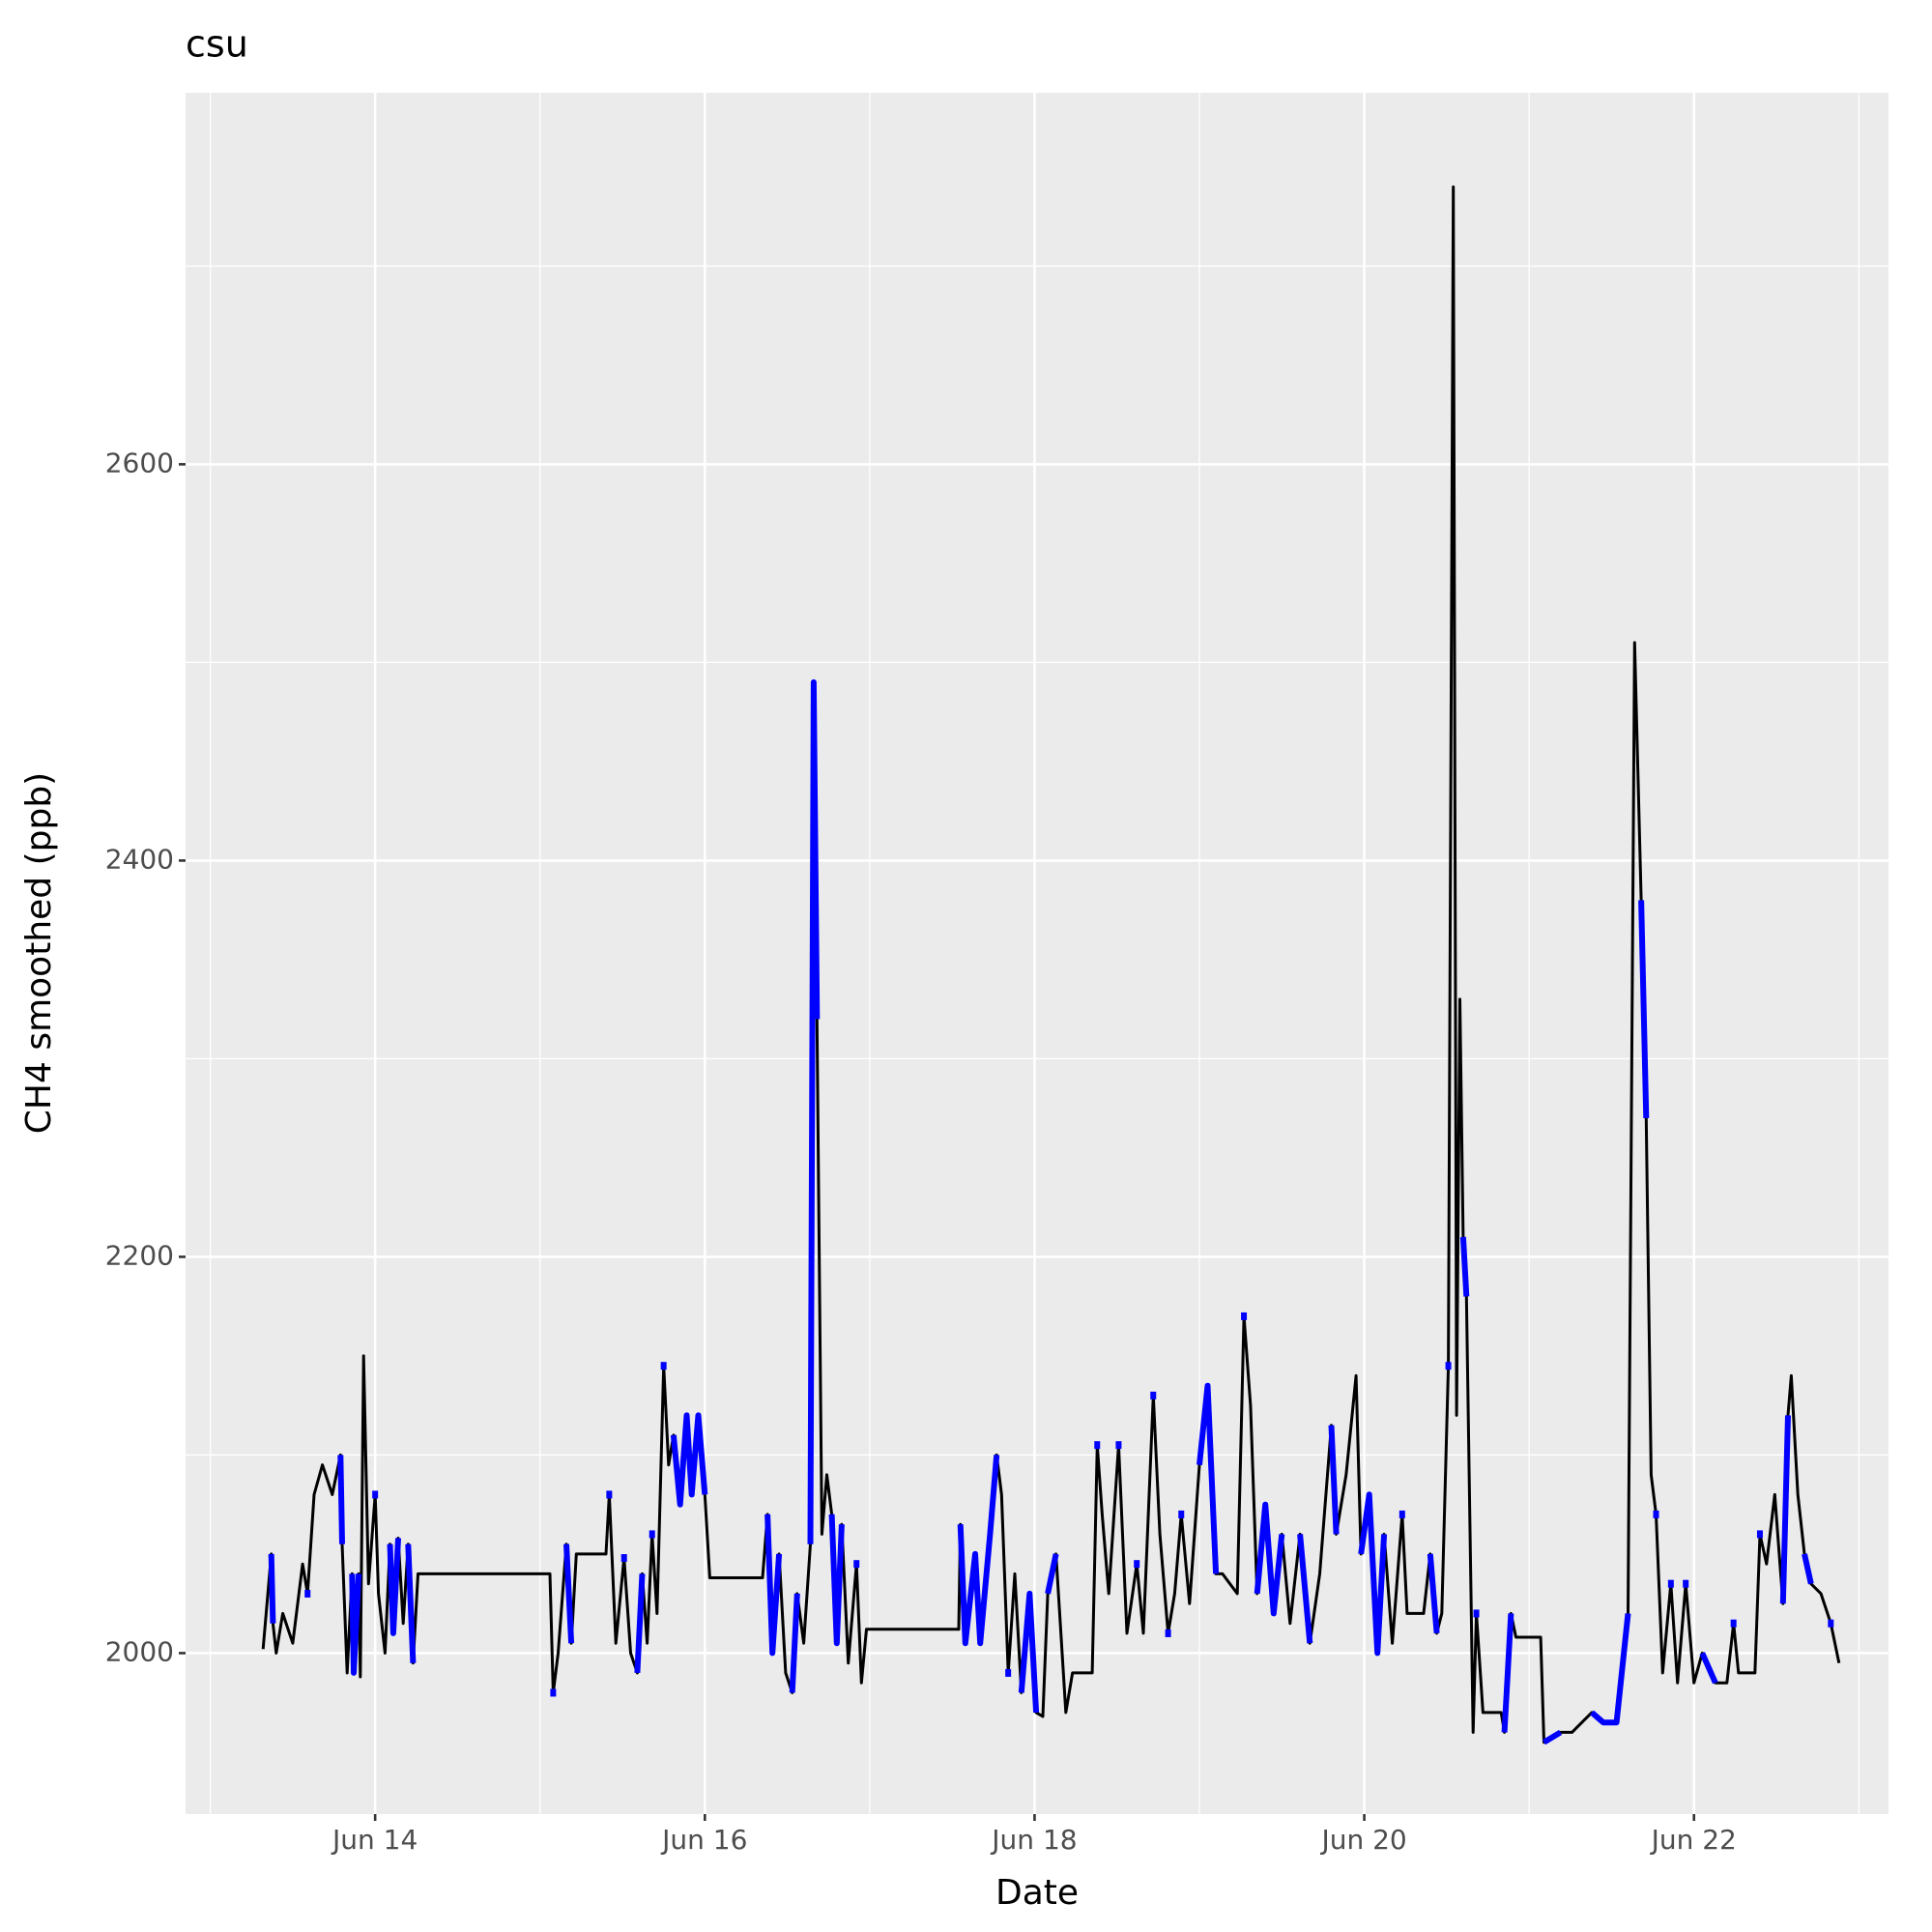 The width and height of the screenshot is (1932, 1932). Describe the element at coordinates (139, 462) in the screenshot. I see `y-tick-label: 2600` at that location.